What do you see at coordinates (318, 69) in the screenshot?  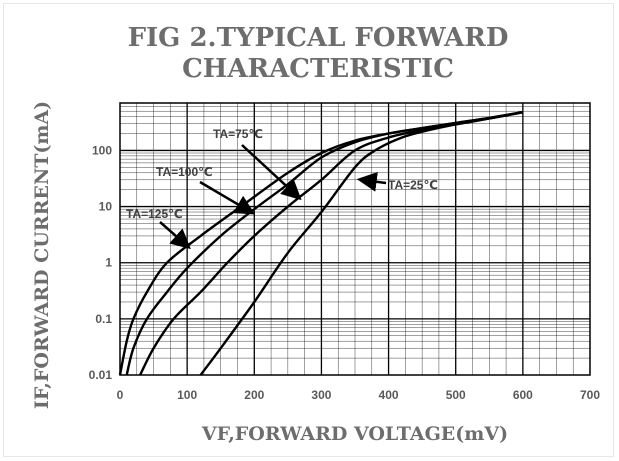 I see `chart-title-line2: CHARACTERISTIC` at bounding box center [318, 69].